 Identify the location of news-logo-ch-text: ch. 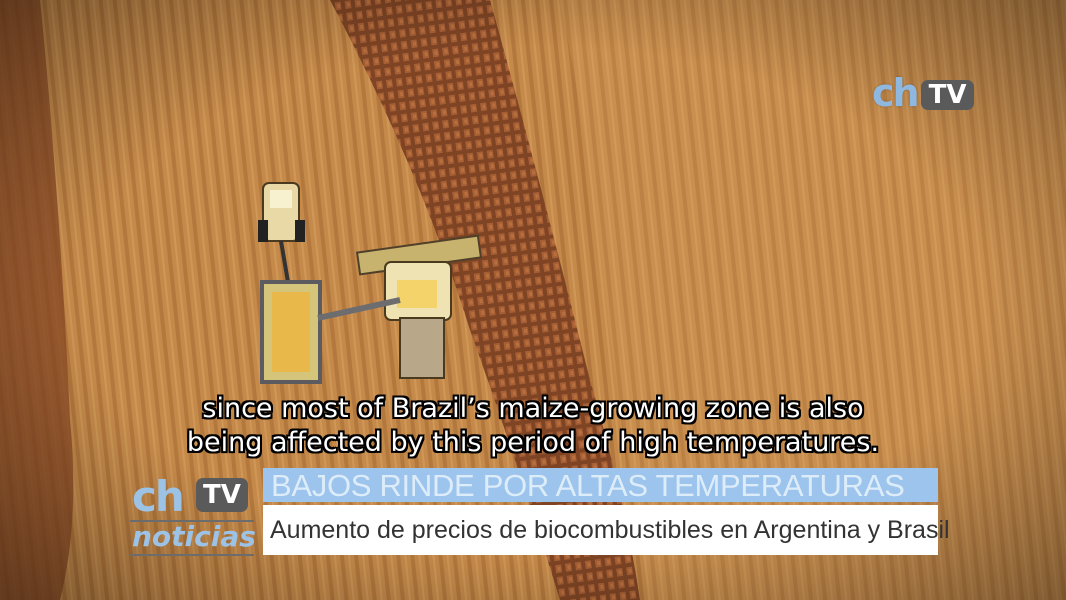
(158, 496).